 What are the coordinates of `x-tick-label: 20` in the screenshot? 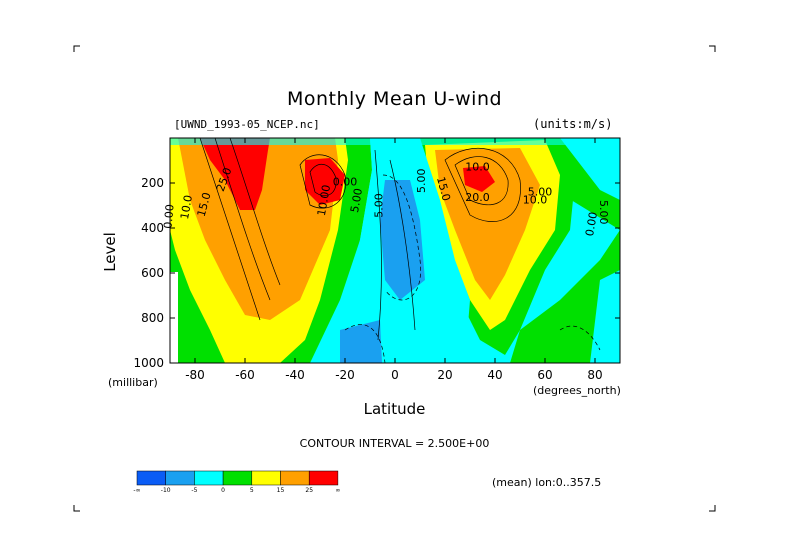 It's located at (444, 375).